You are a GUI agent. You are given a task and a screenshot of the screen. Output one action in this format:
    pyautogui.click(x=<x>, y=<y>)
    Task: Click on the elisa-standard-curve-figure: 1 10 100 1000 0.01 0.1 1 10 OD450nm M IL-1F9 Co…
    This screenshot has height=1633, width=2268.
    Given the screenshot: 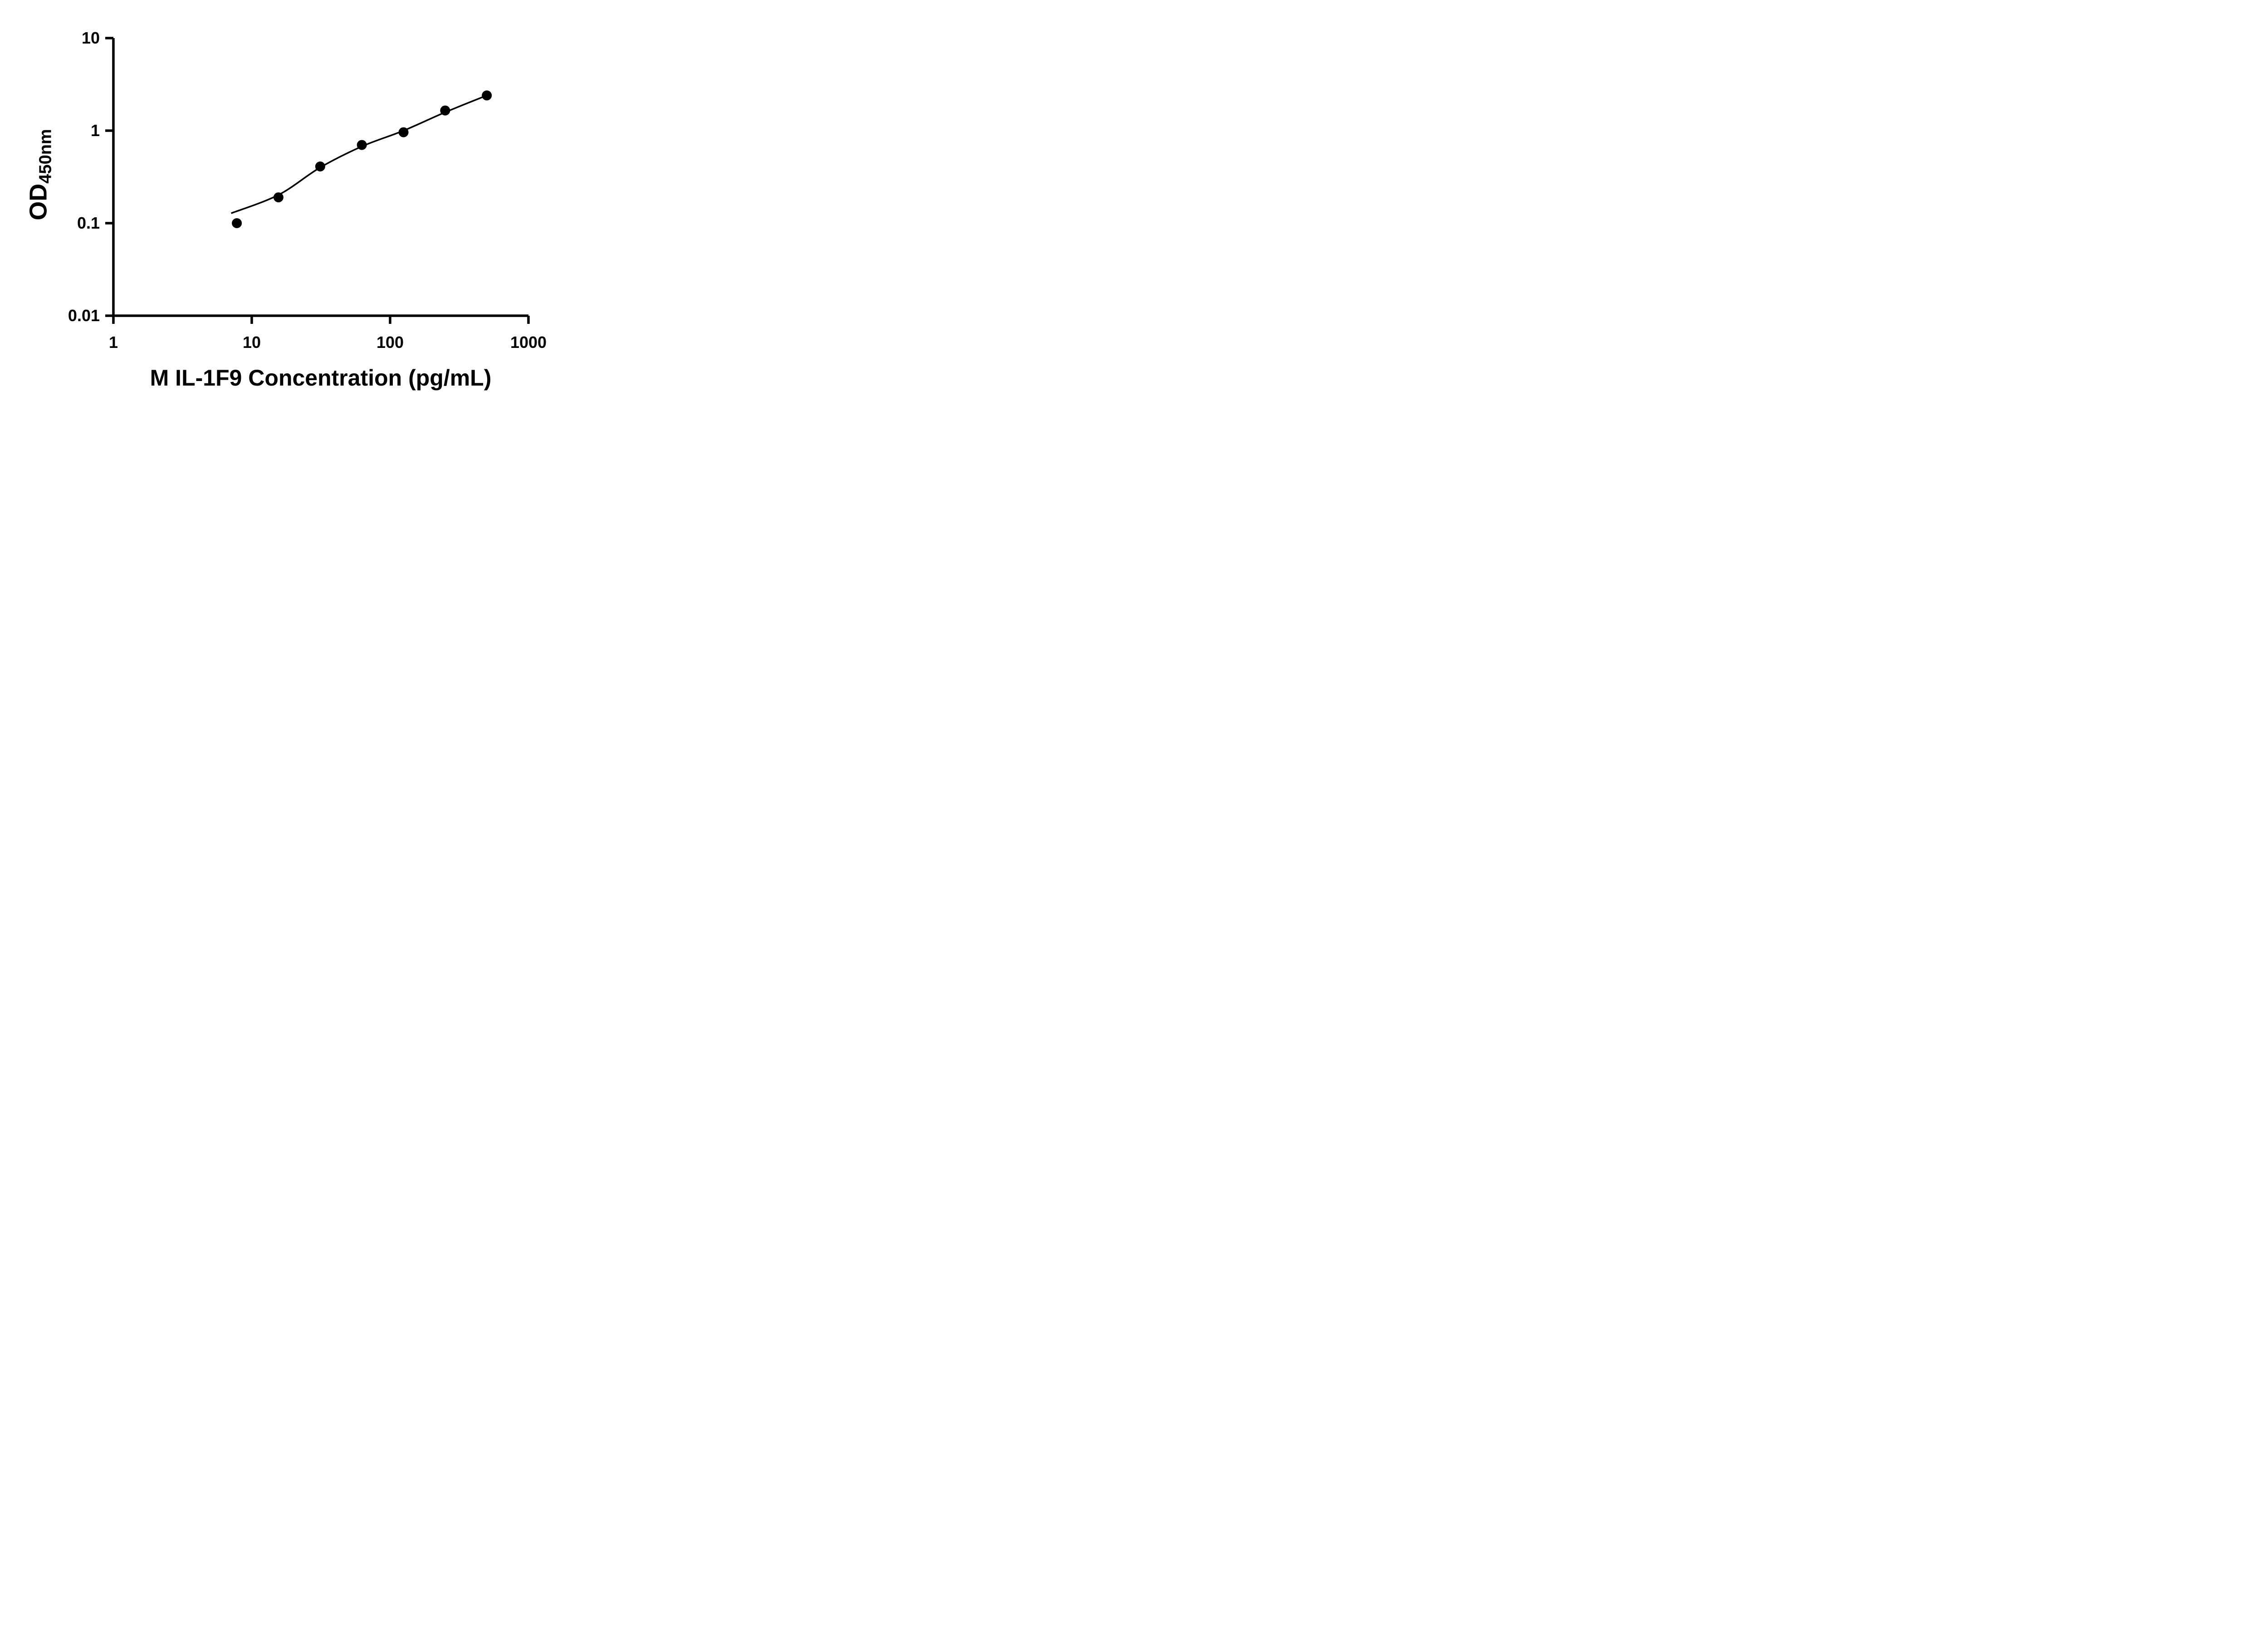 What is the action you would take?
    pyautogui.click(x=291, y=204)
    